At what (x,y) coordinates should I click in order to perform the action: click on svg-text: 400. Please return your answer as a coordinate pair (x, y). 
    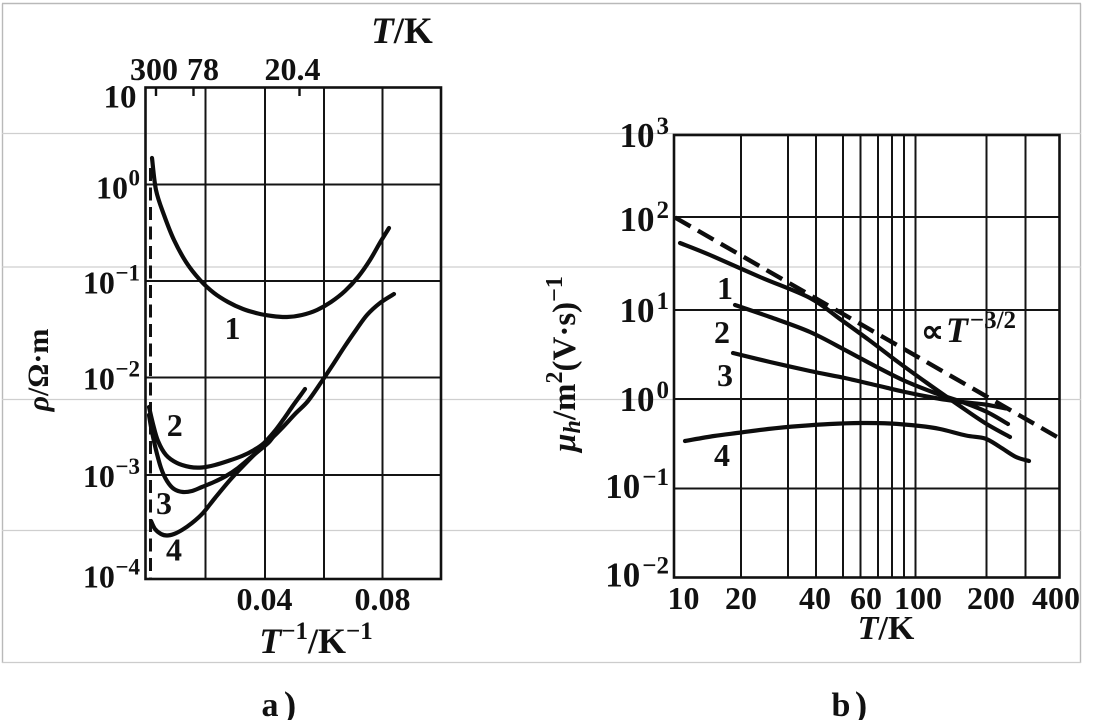
    Looking at the image, I should click on (1056, 598).